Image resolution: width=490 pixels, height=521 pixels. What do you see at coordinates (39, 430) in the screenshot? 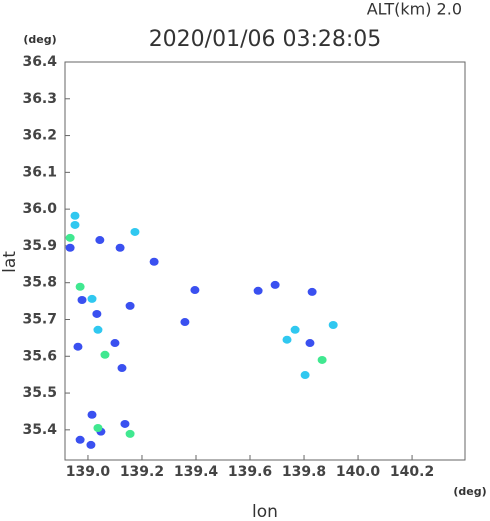
I see `y-tick-label: 35.4` at bounding box center [39, 430].